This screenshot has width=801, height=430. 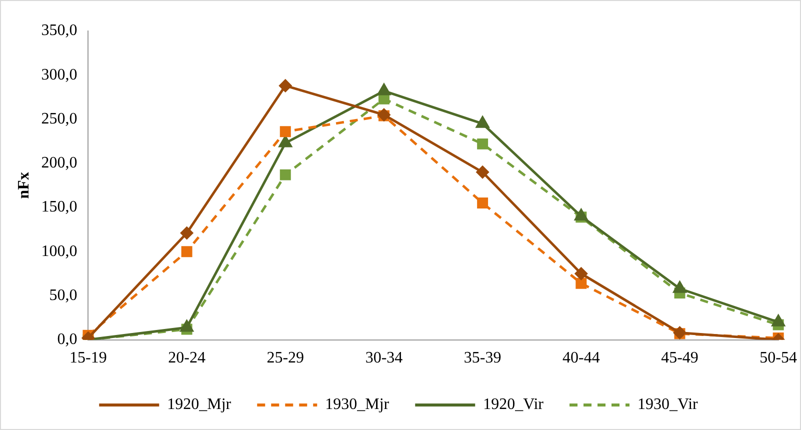 I want to click on y-tick-label: 0,0, so click(x=67, y=339).